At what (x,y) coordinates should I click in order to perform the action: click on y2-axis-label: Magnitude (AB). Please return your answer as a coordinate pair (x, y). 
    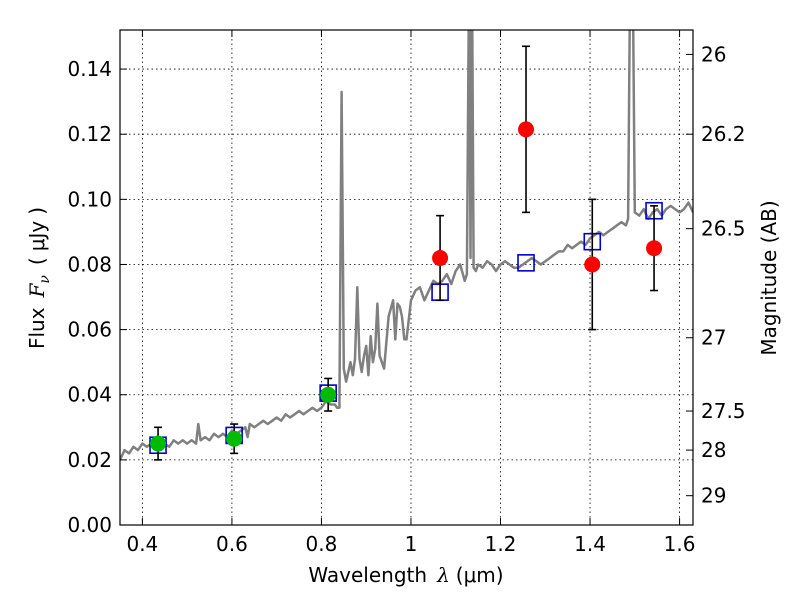
    Looking at the image, I should click on (769, 277).